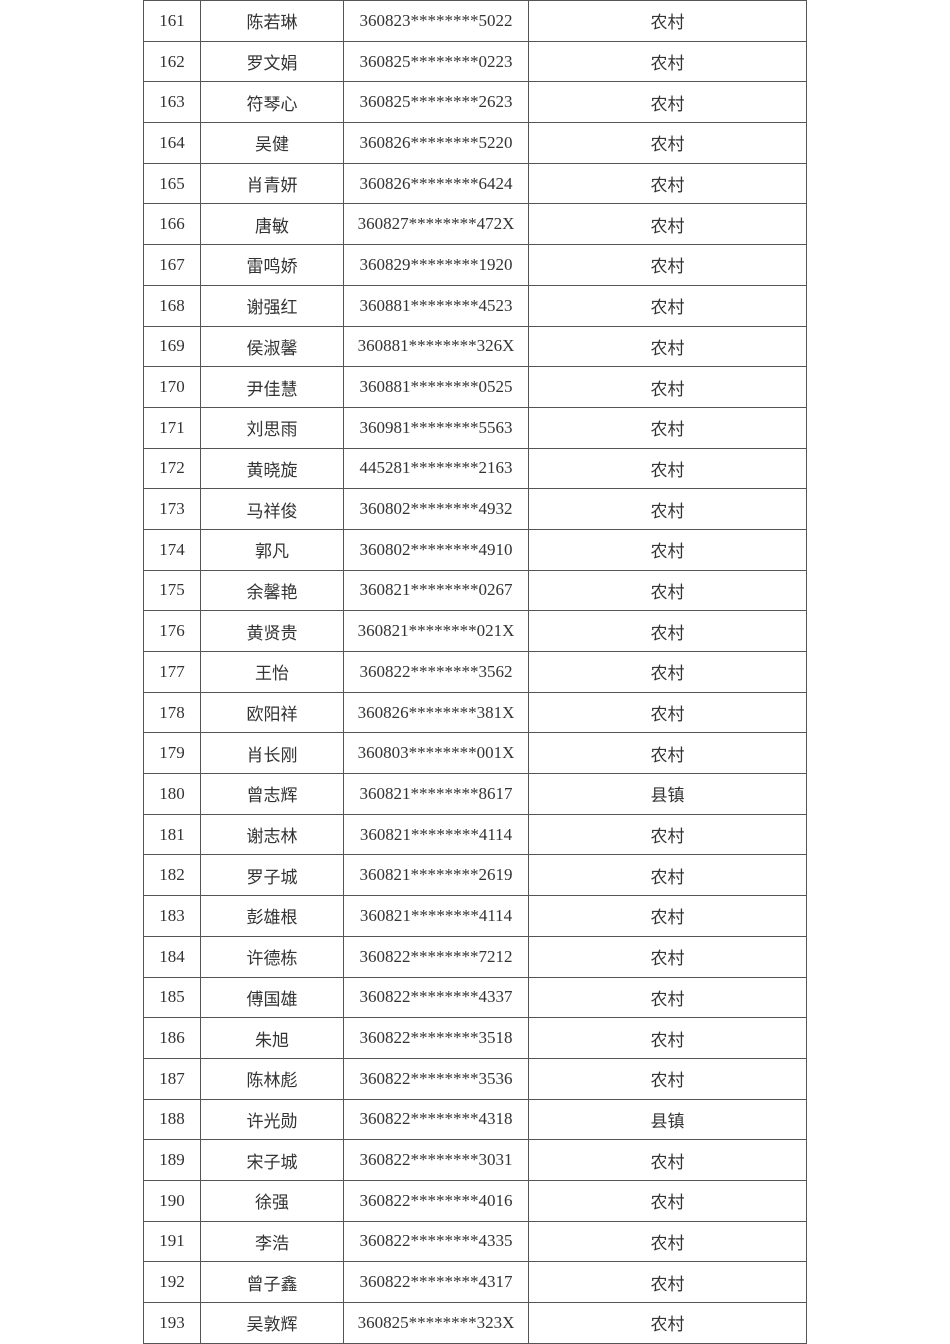 The height and width of the screenshot is (1344, 950). What do you see at coordinates (272, 346) in the screenshot?
I see `name-cell: 侯淑馨` at bounding box center [272, 346].